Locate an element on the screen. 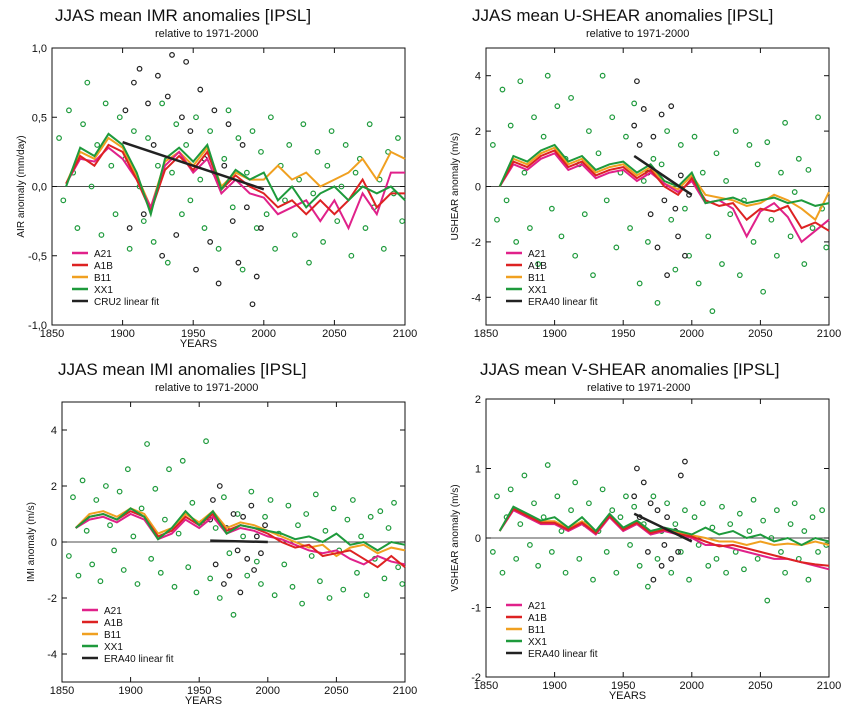  series-line-b11 is located at coordinates (235, 173).